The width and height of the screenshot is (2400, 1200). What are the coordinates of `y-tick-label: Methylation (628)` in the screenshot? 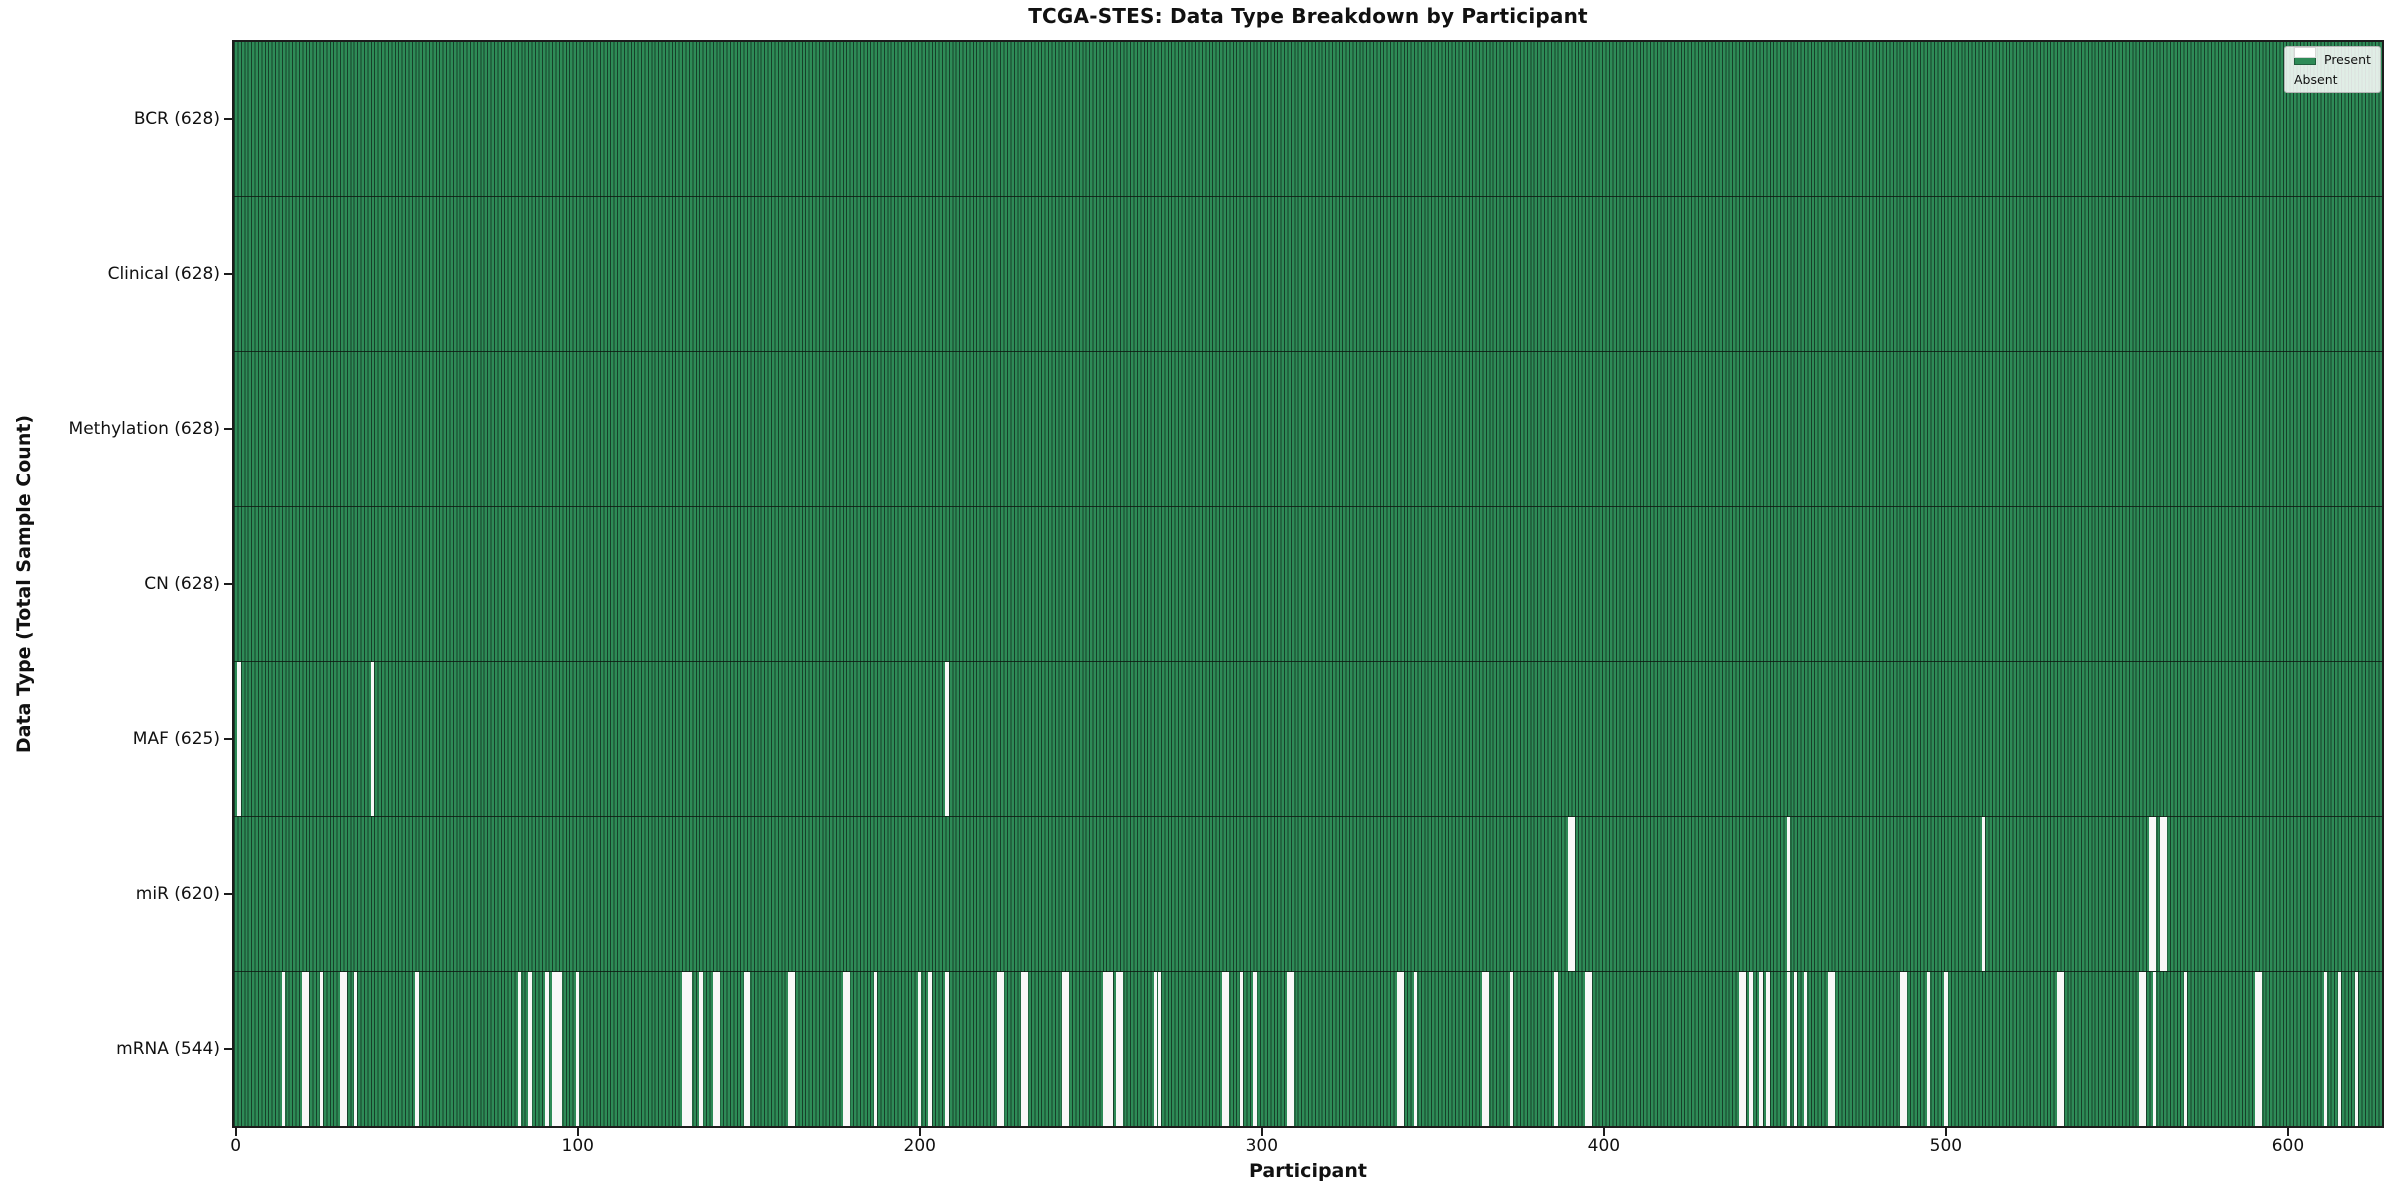 It's located at (144, 429).